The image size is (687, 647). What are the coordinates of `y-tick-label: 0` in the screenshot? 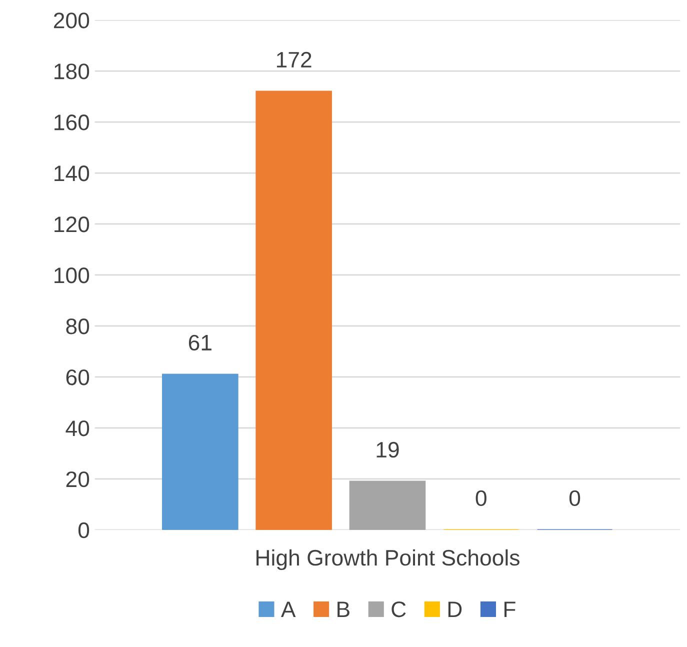 It's located at (84, 530).